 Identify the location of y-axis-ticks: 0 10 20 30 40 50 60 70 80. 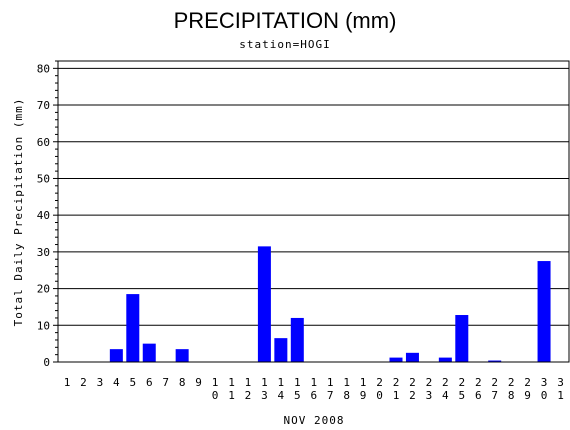
(47, 214).